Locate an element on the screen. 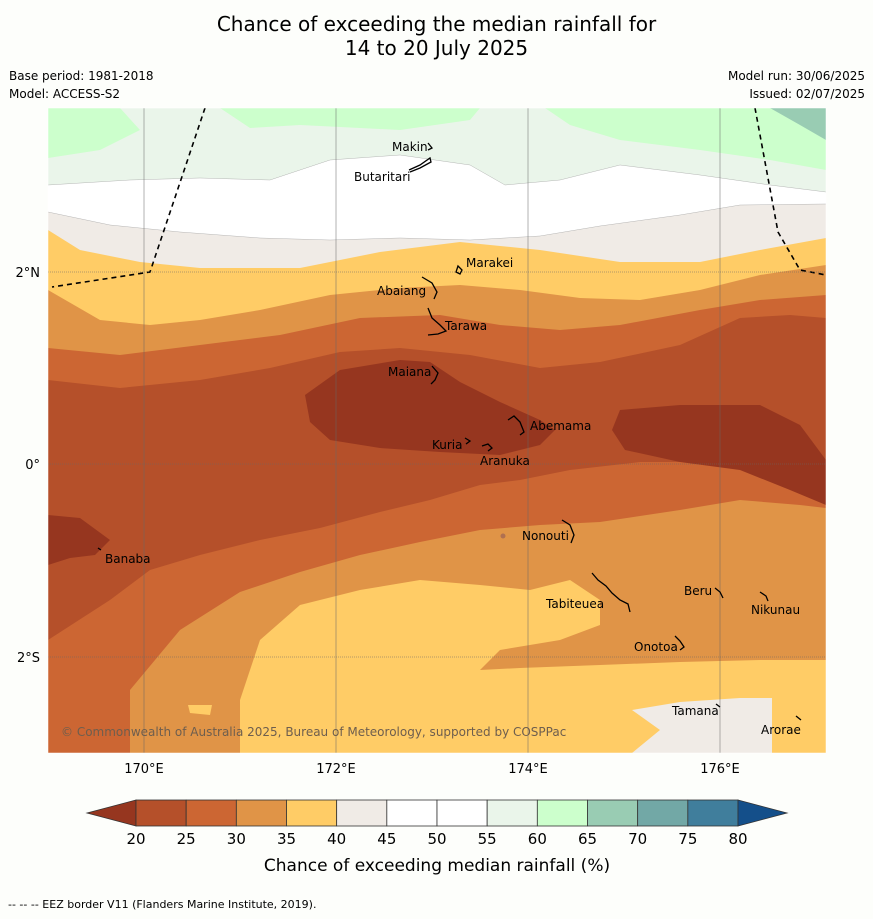 Image resolution: width=873 pixels, height=919 pixels. lat-tick-label: 2°S is located at coordinates (28, 658).